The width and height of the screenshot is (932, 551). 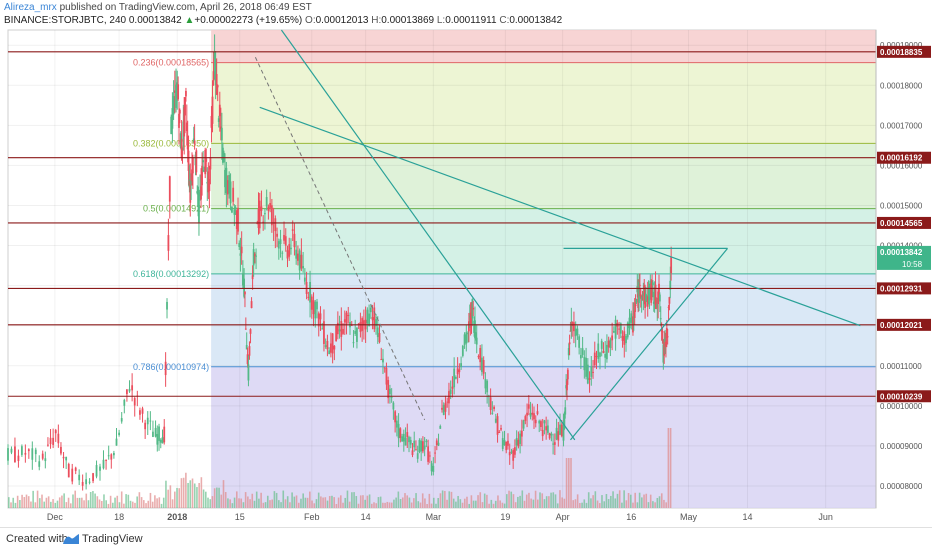 What do you see at coordinates (901, 205) in the screenshot?
I see `y-tick-label: 0.00015000` at bounding box center [901, 205].